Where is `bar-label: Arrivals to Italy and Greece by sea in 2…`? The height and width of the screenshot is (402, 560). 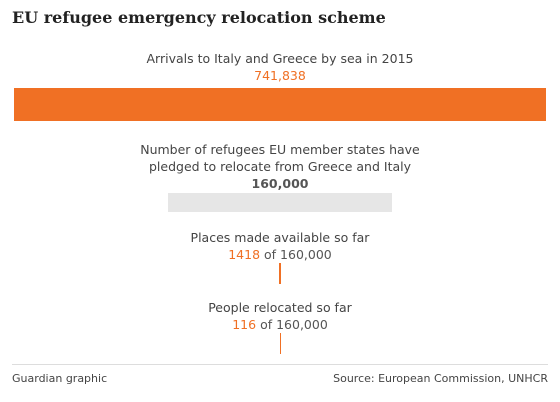 bar-label: Arrivals to Italy and Greece by sea in 2… is located at coordinates (280, 58).